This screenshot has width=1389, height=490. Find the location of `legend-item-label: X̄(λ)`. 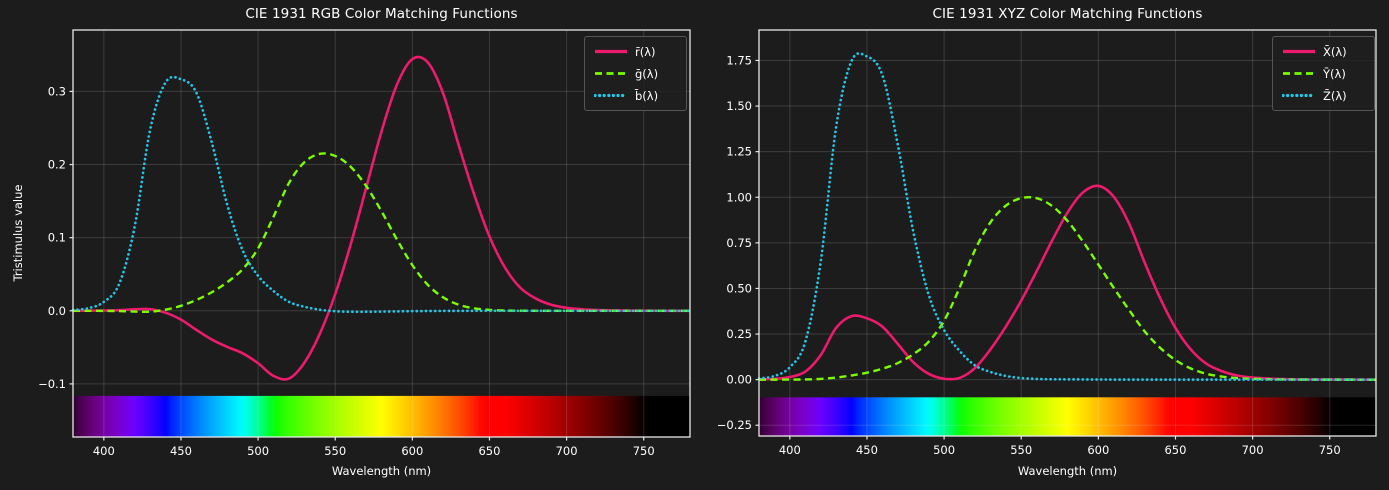

legend-item-label: X̄(λ) is located at coordinates (1335, 51).